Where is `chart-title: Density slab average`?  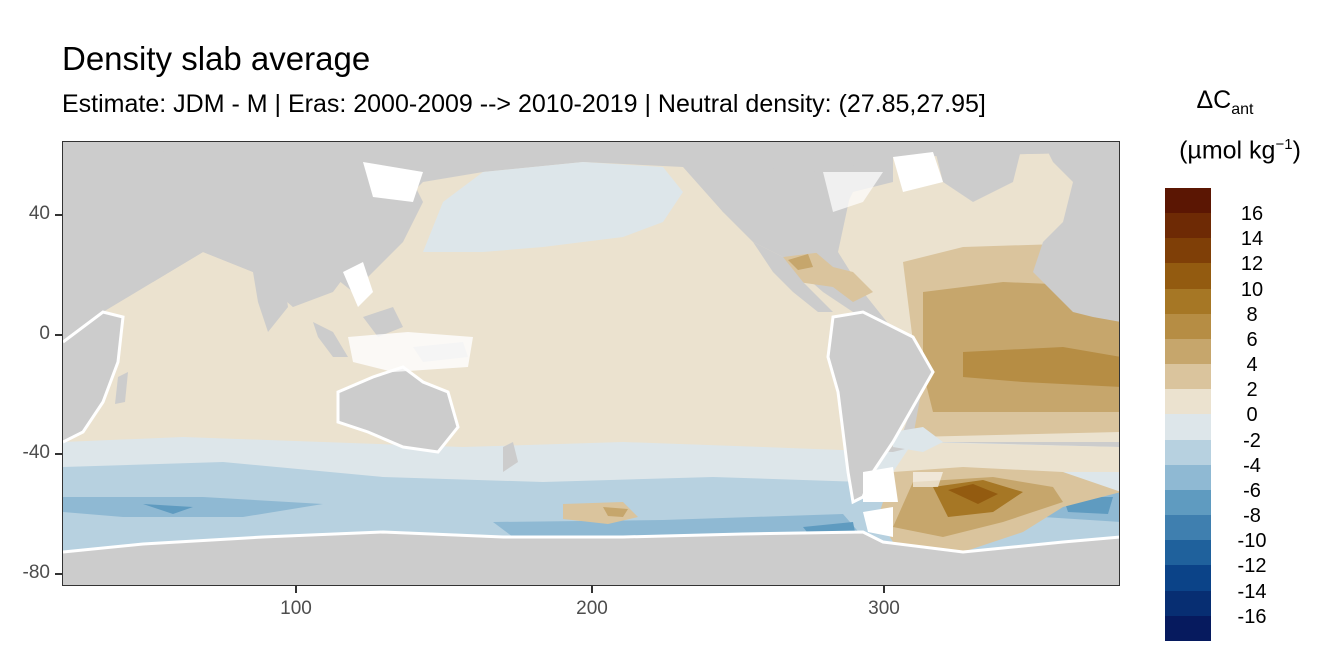 chart-title: Density slab average is located at coordinates (216, 58).